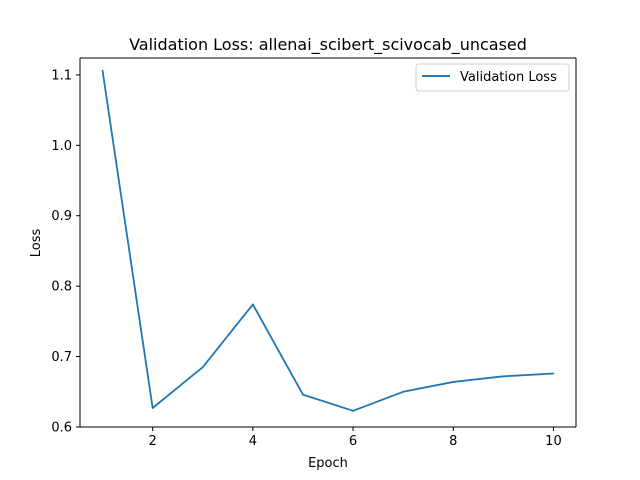  I want to click on legend-box, so click(492, 77).